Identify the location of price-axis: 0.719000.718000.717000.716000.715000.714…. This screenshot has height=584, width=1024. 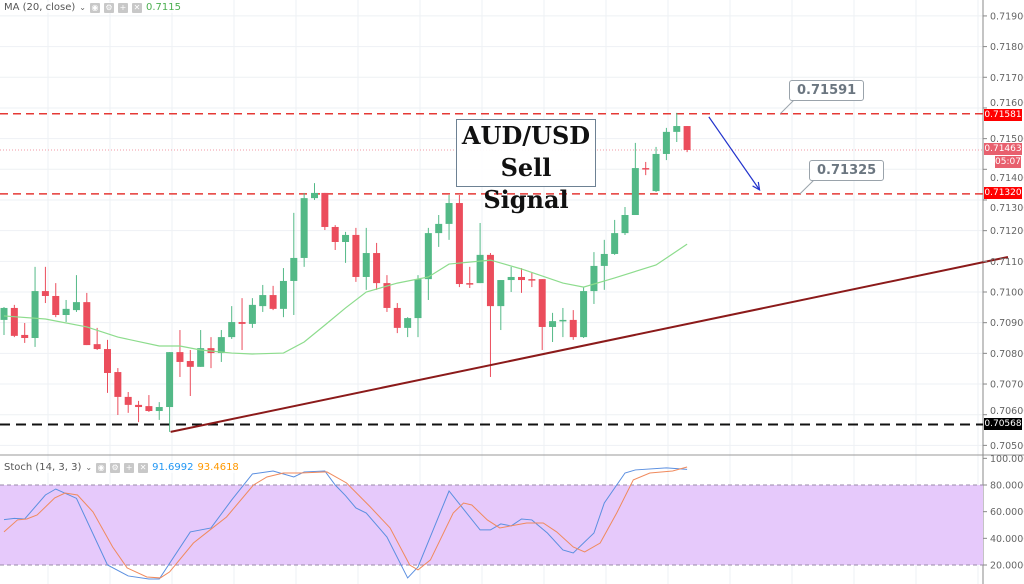
(1003, 291).